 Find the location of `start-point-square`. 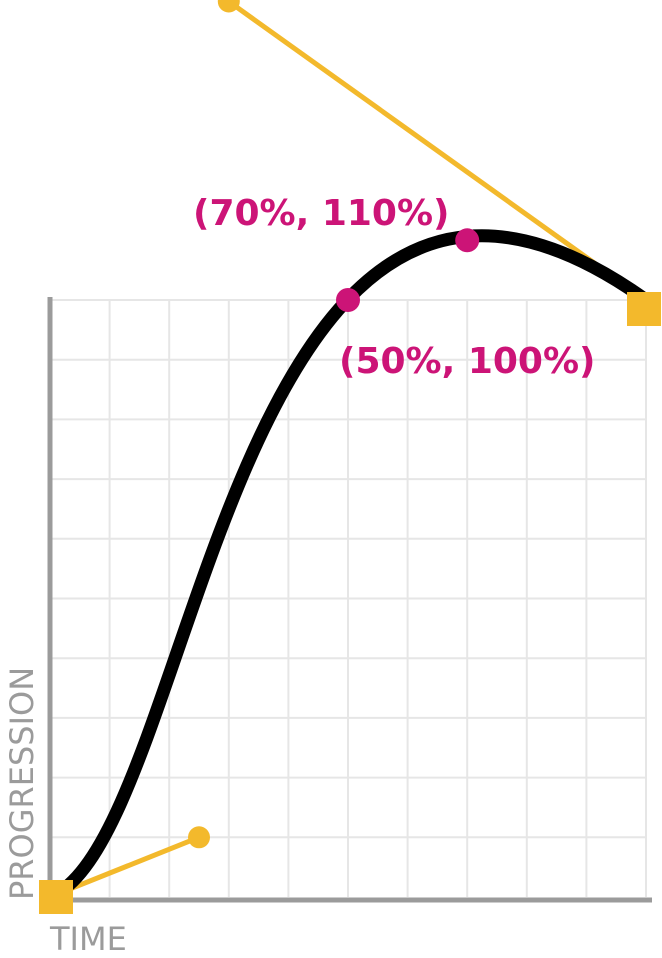

start-point-square is located at coordinates (56, 897).